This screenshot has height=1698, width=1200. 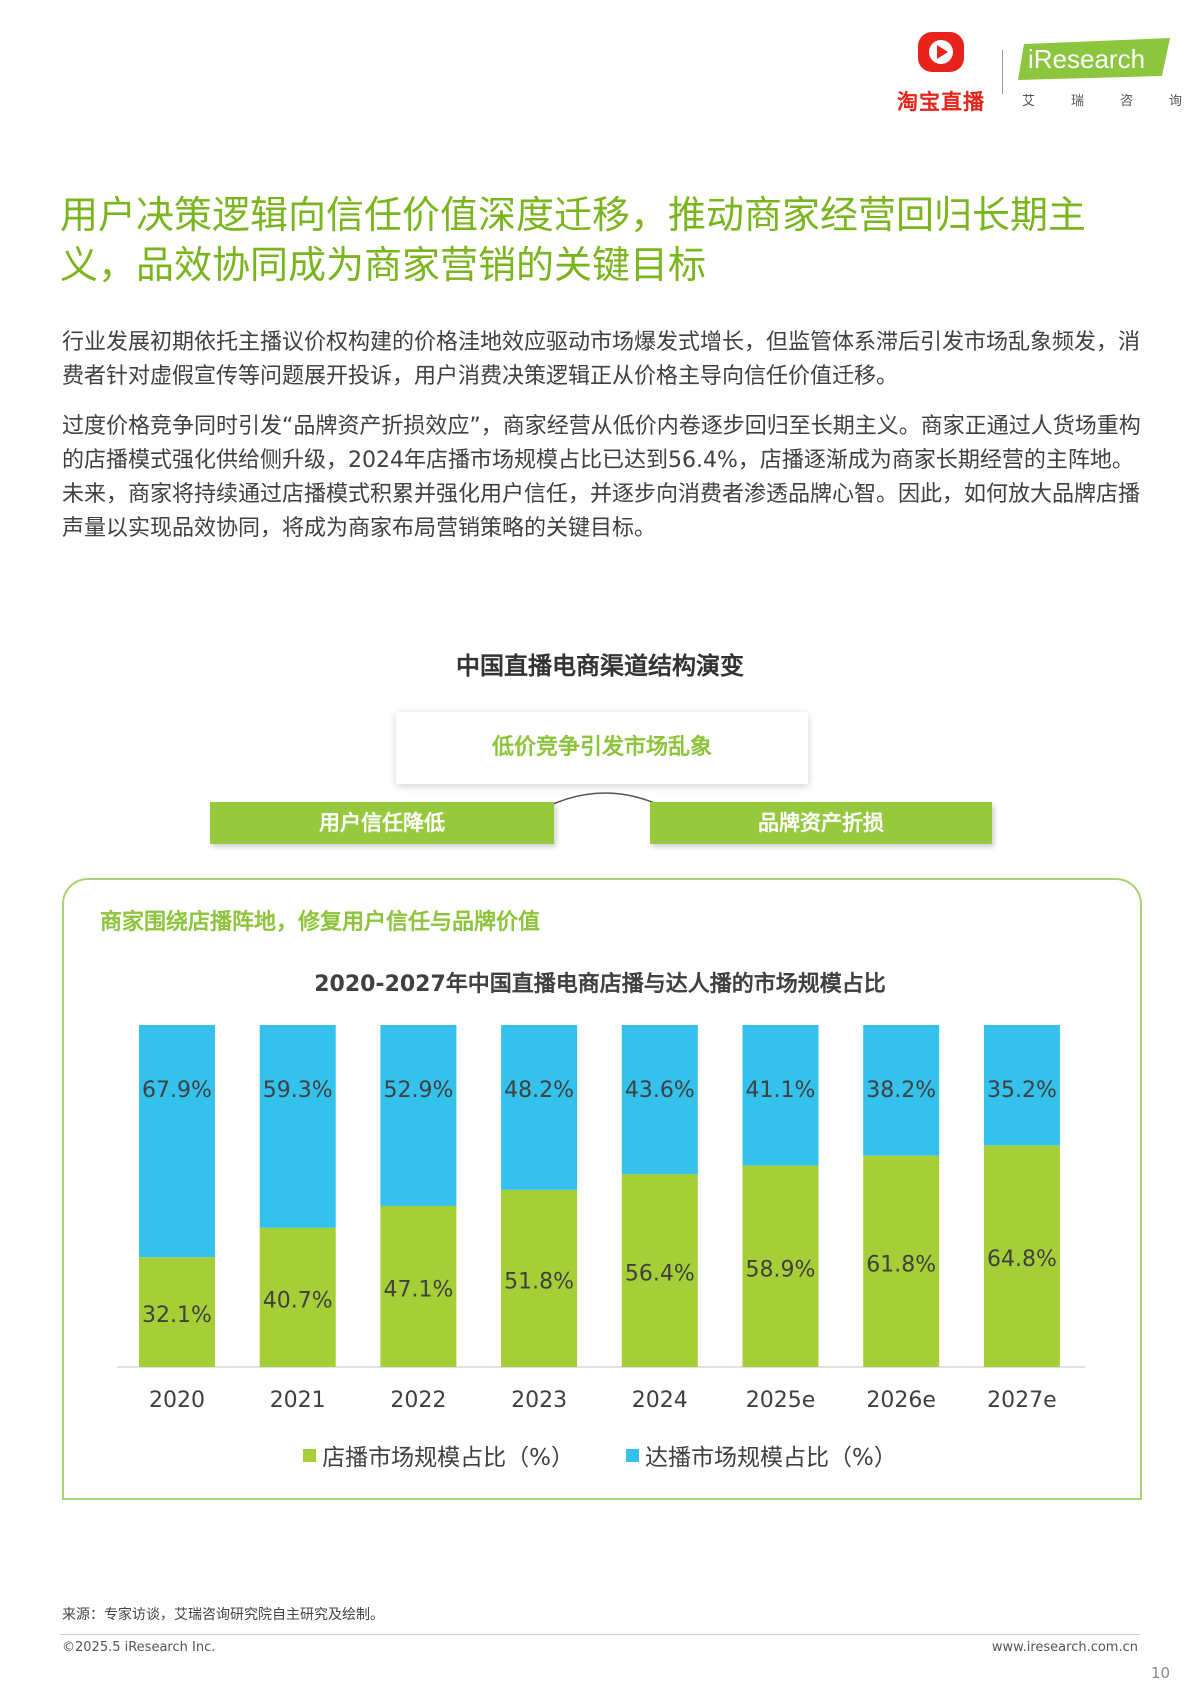 What do you see at coordinates (539, 1400) in the screenshot?
I see `x-tick-label: 2023` at bounding box center [539, 1400].